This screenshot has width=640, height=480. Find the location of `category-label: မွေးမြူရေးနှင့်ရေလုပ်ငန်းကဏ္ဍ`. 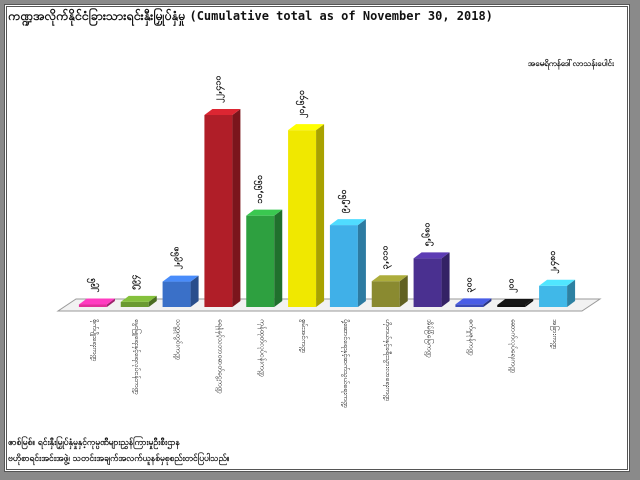

category-label: မွေးမြူရေးနှင့်ရေလုပ်ငန်းကဏ္ဍ is located at coordinates (137, 356).